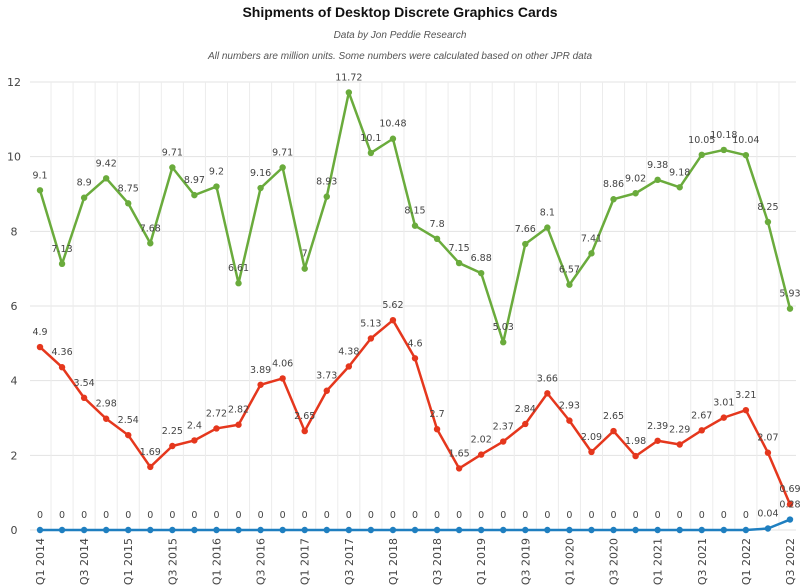 This screenshot has width=800, height=588. Describe the element at coordinates (723, 403) in the screenshot. I see `series-2-data-label: 3.01` at that location.